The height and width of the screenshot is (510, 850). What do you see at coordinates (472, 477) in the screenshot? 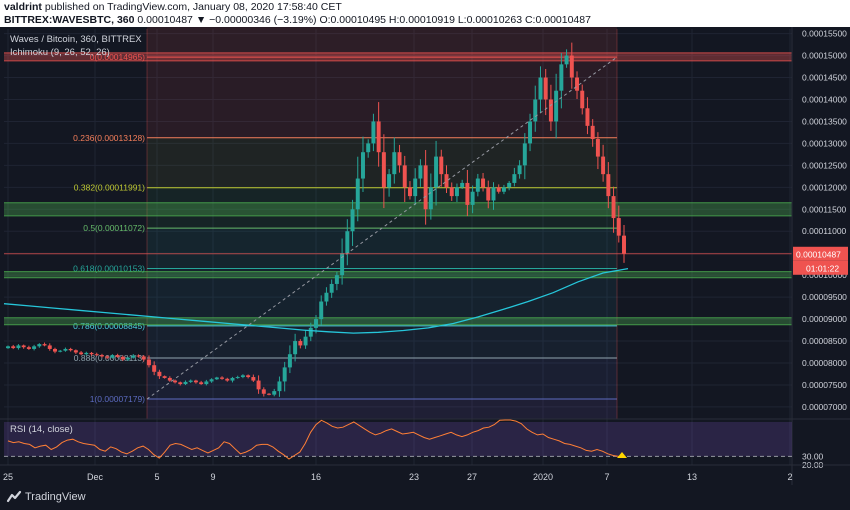
I see `time-tick-label: 27` at bounding box center [472, 477].